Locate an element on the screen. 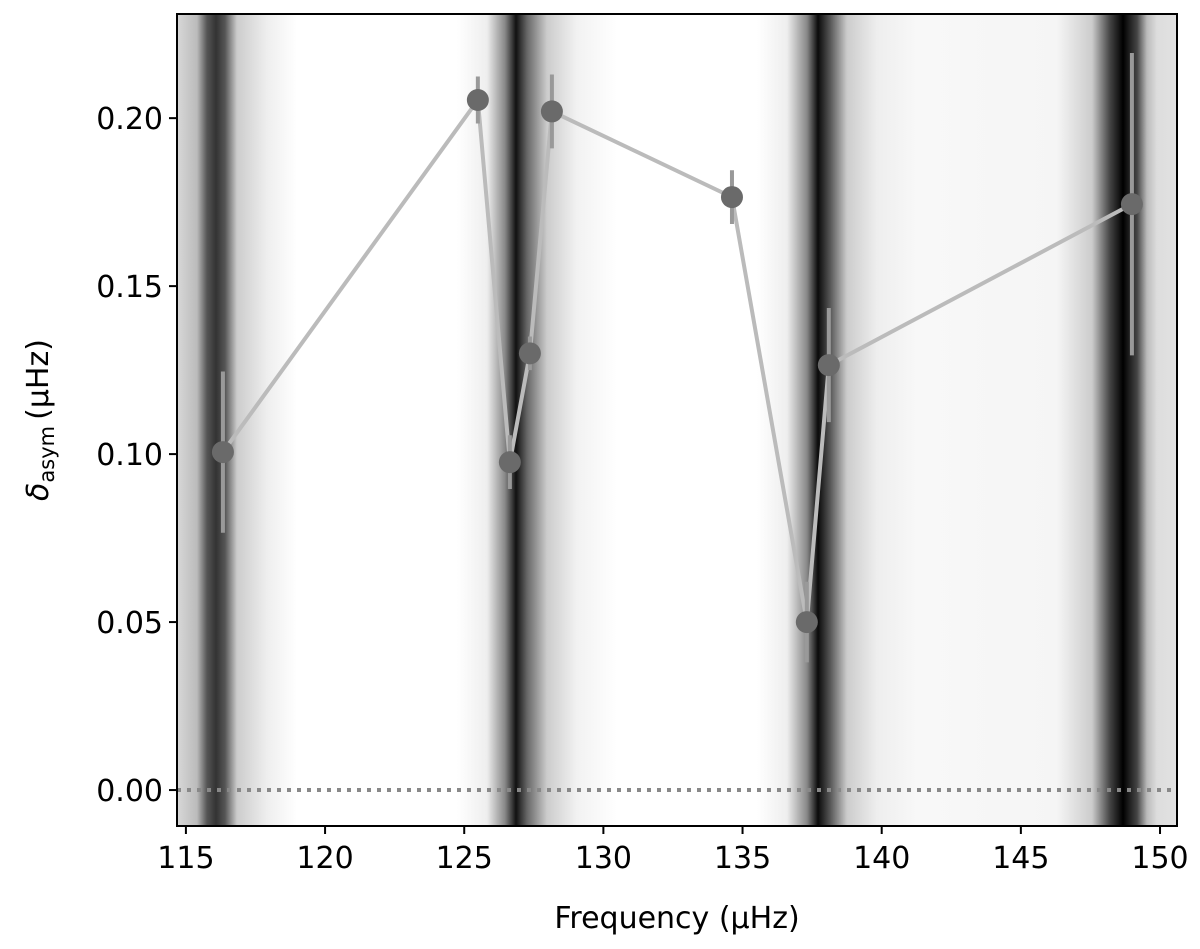  y-tick-label: 0.10 is located at coordinates (129, 455).